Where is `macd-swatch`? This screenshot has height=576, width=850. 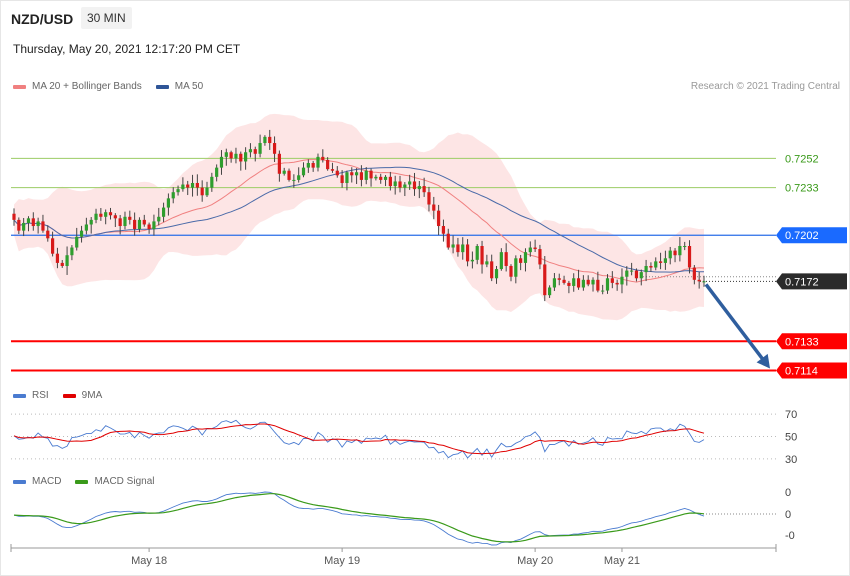
macd-swatch is located at coordinates (19, 481).